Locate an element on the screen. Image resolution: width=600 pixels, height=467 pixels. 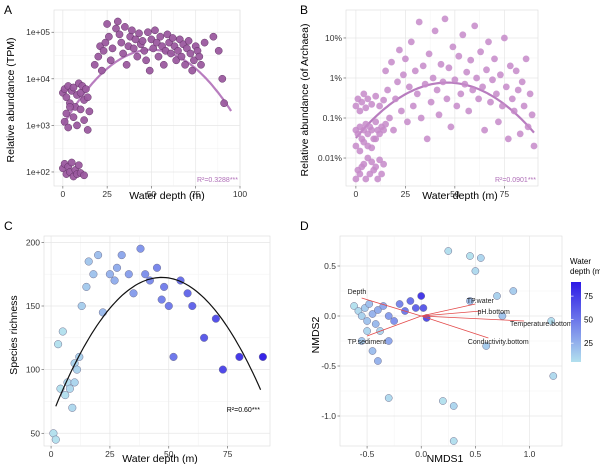
panel-a-r2-annotation: R²=0.3288*** is located at coordinates (217, 180).